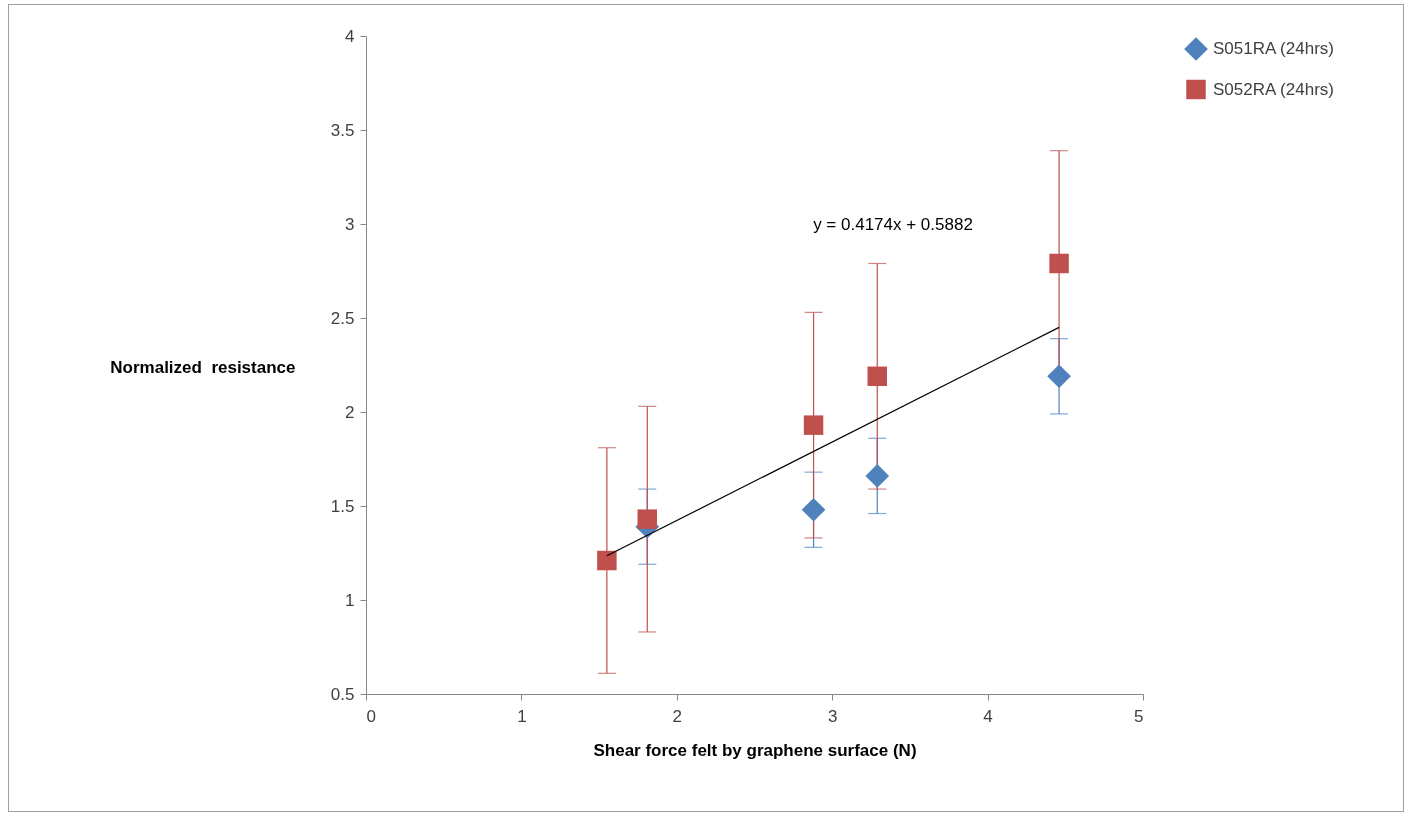  What do you see at coordinates (350, 36) in the screenshot?
I see `y-tick-label: 4` at bounding box center [350, 36].